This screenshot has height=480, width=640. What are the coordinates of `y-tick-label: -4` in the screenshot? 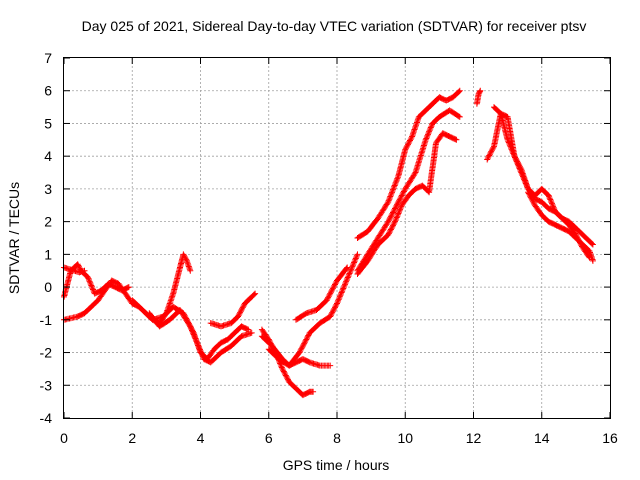 It's located at (46, 418).